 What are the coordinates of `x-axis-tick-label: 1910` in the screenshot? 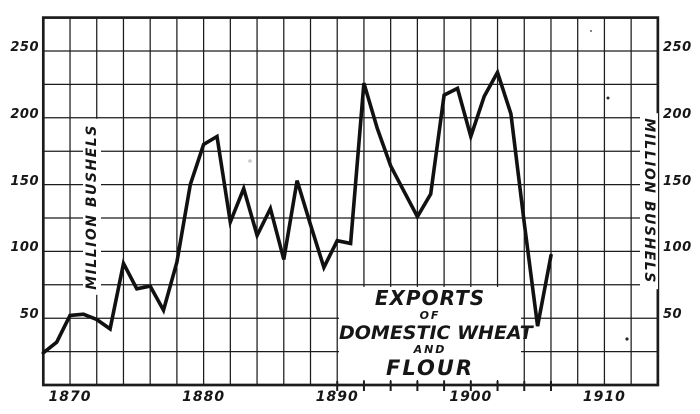 It's located at (604, 397).